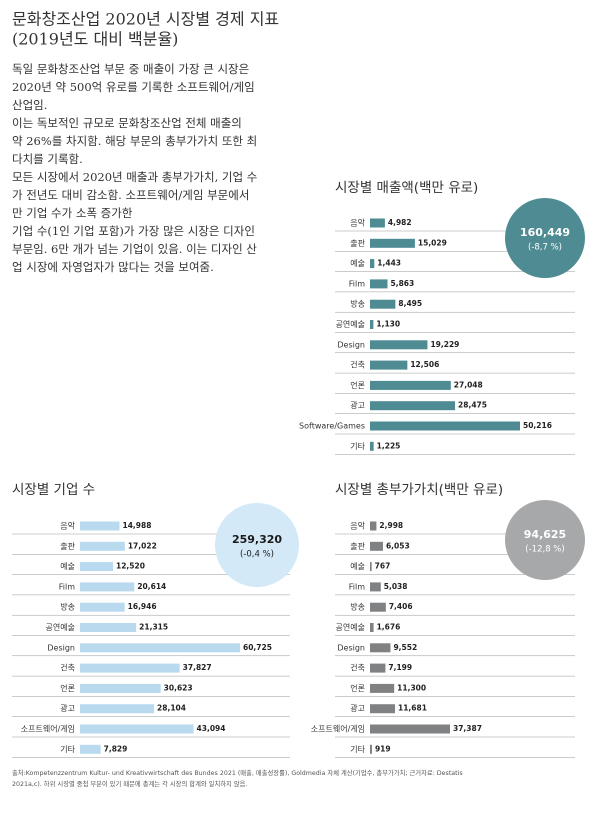 This screenshot has width=604, height=814. What do you see at coordinates (424, 364) in the screenshot?
I see `value-label: 12,506` at bounding box center [424, 364].